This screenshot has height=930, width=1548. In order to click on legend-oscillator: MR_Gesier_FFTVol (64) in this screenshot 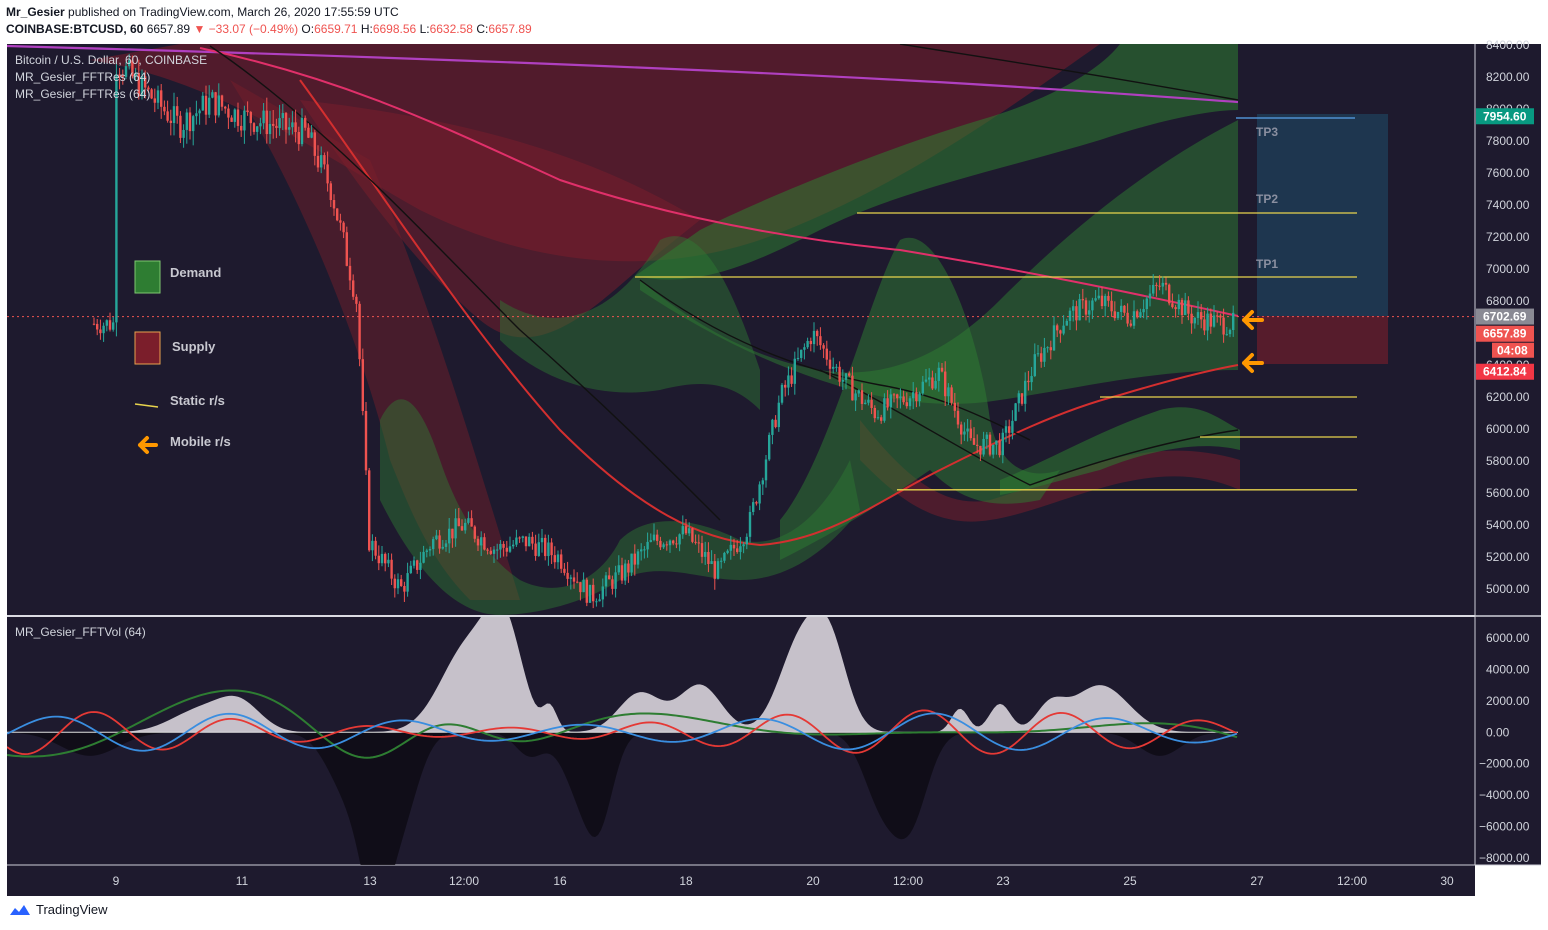, I will do `click(80, 632)`.